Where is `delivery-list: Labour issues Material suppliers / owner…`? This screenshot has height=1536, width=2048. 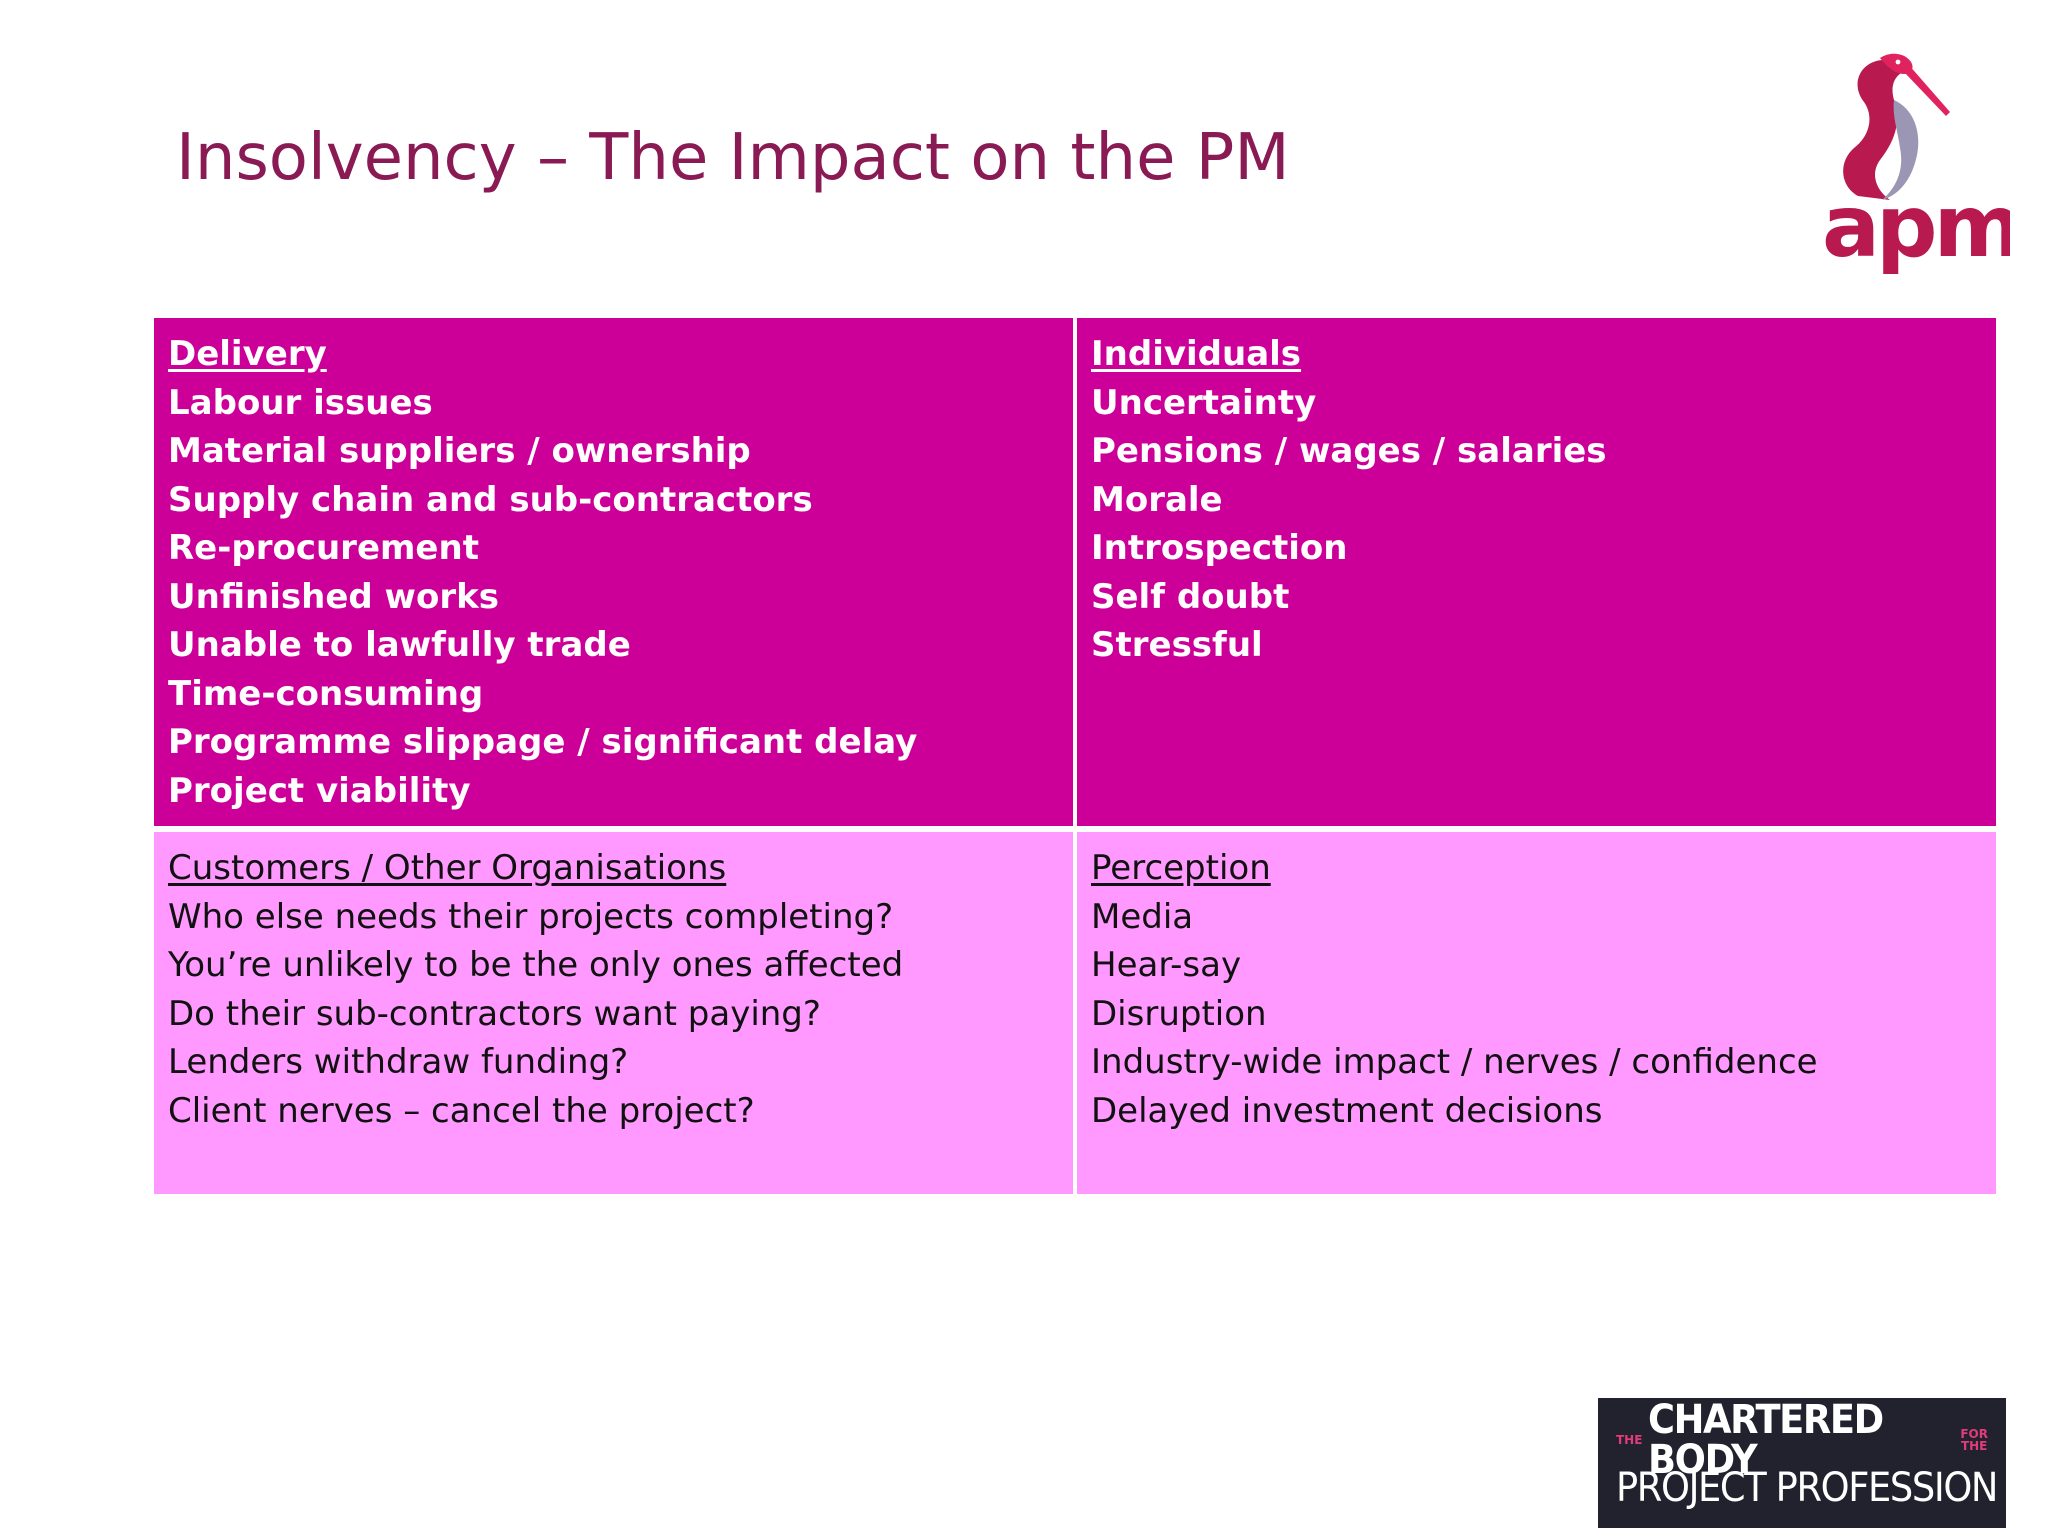 delivery-list: Labour issues Material suppliers / owner… is located at coordinates (613, 597).